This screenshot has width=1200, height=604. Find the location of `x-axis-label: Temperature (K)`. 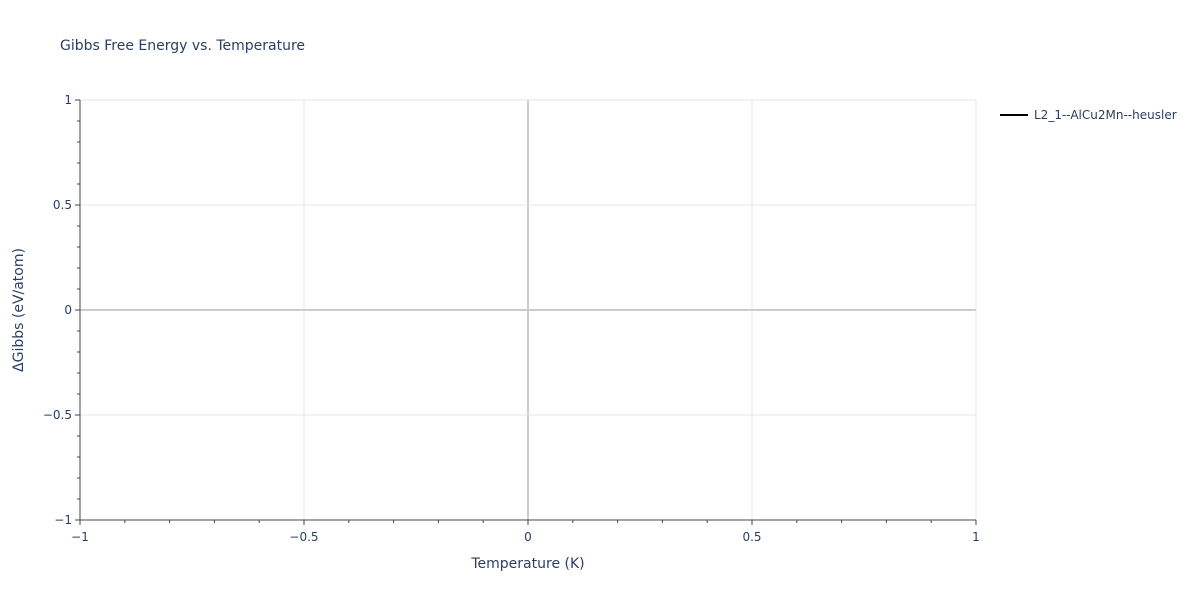

x-axis-label: Temperature (K) is located at coordinates (527, 564).